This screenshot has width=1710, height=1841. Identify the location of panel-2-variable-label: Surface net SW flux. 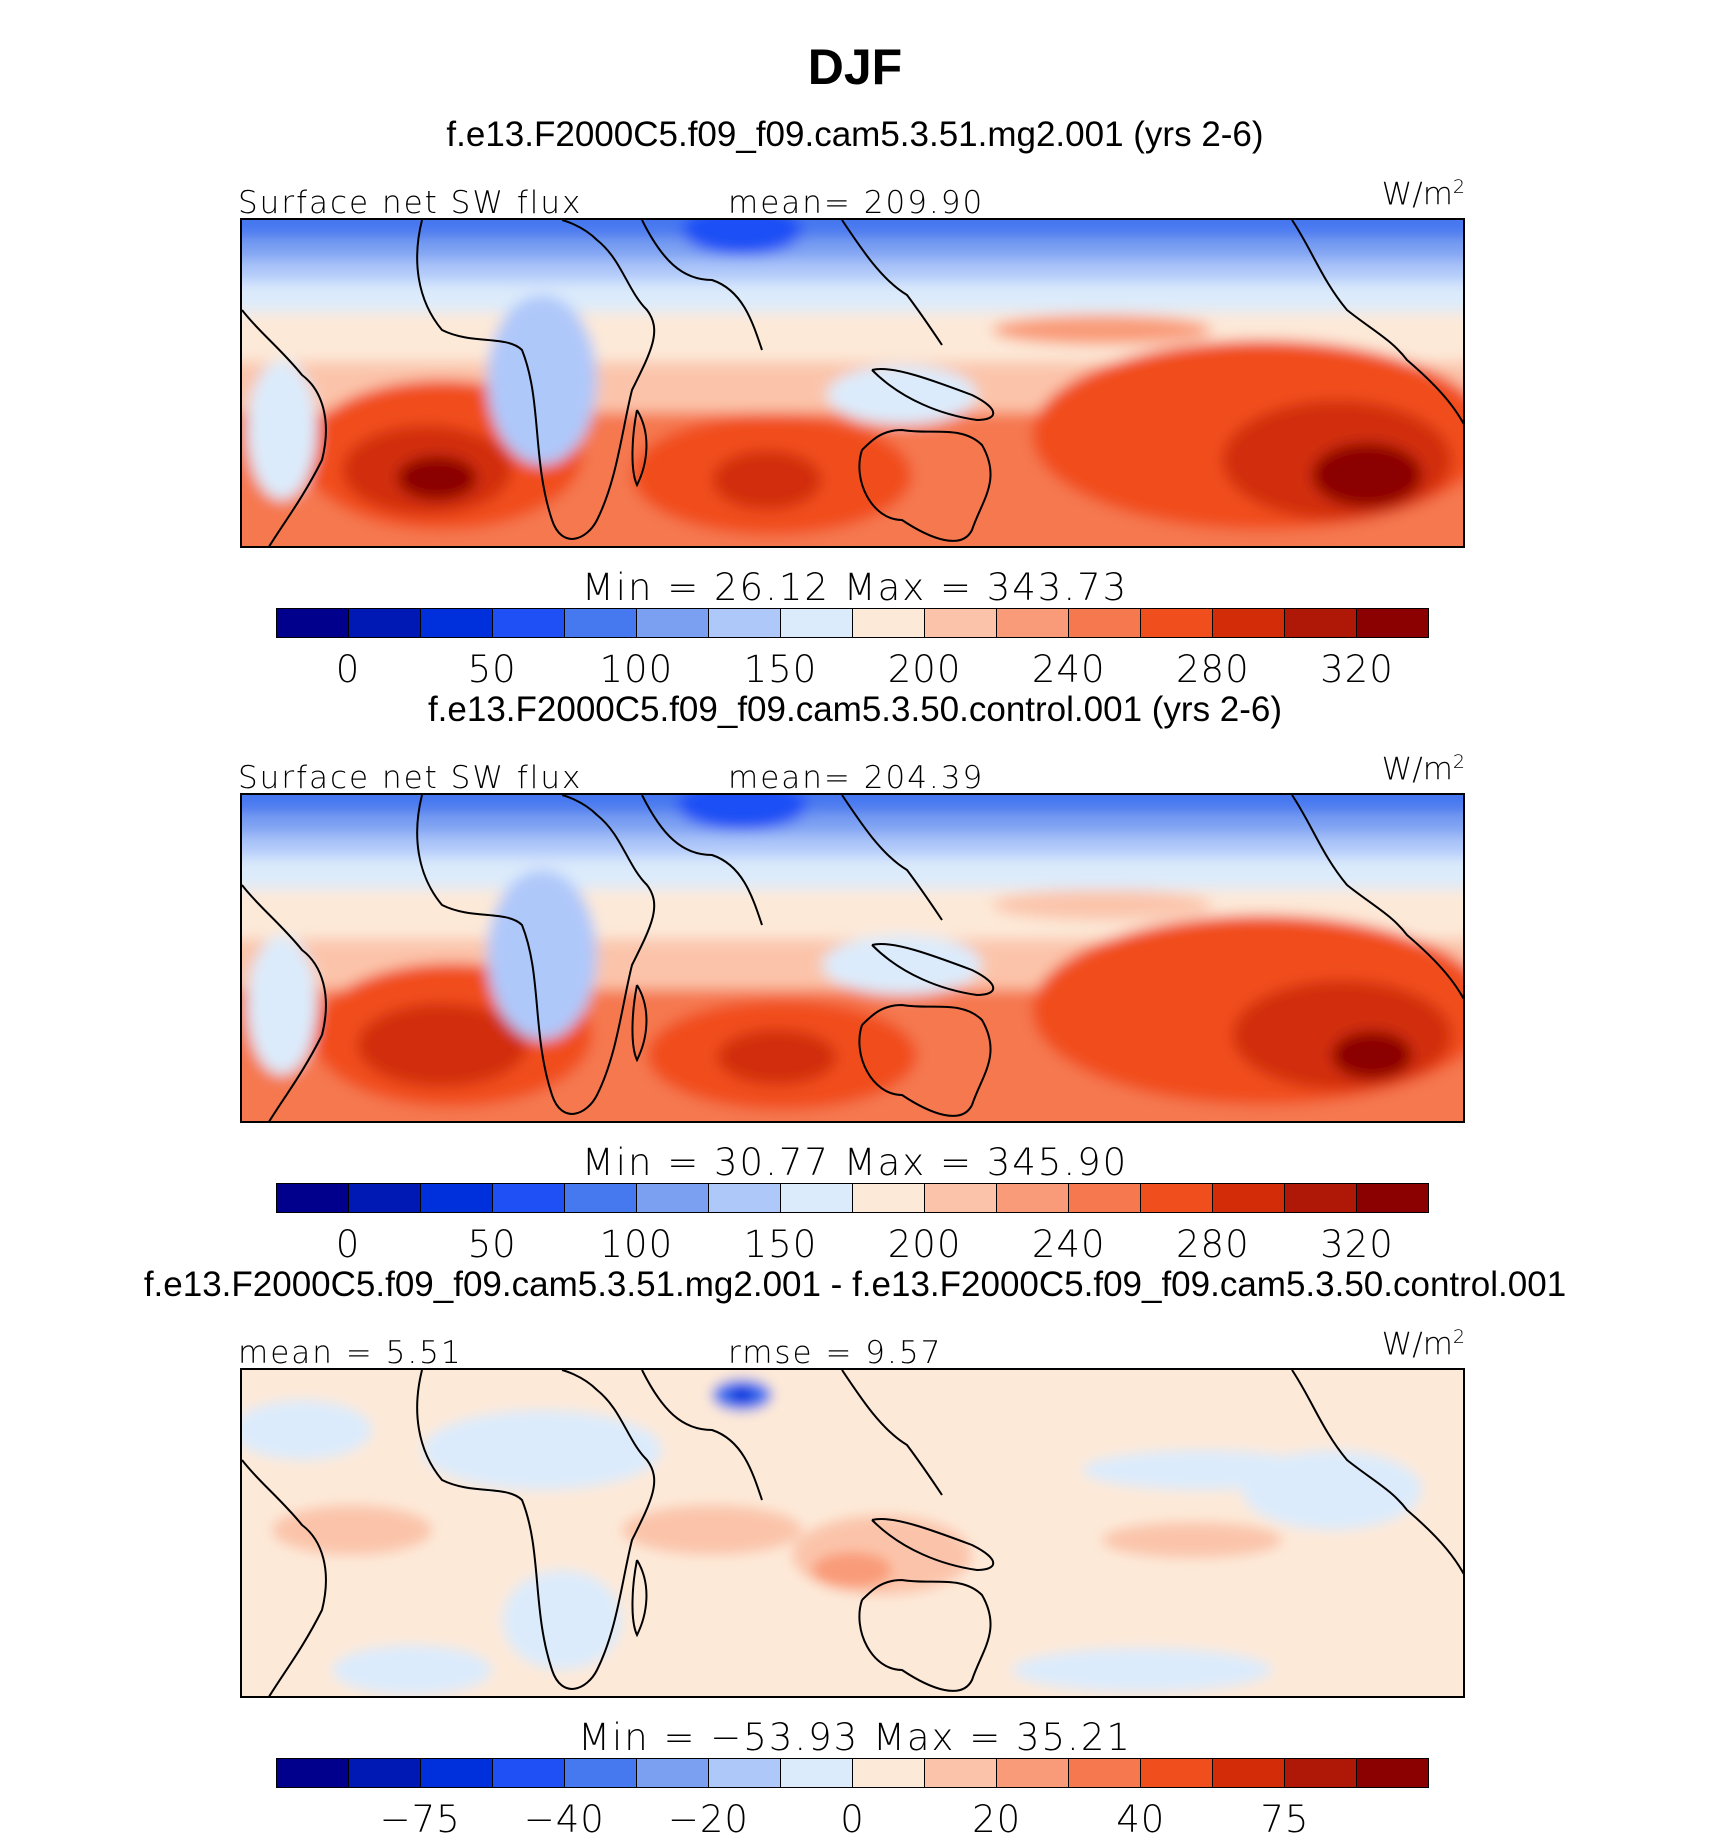
(410, 778).